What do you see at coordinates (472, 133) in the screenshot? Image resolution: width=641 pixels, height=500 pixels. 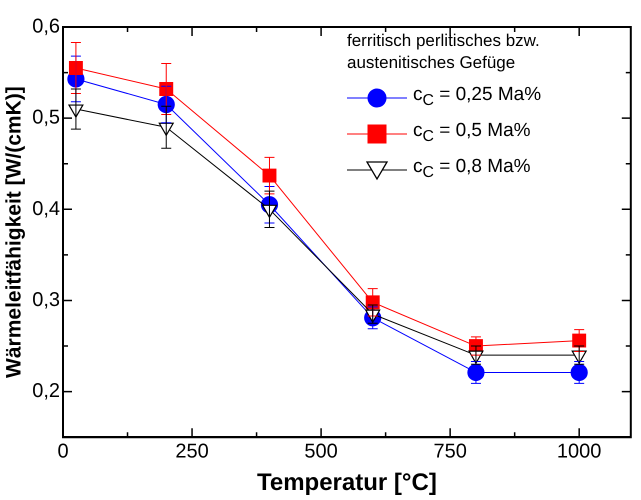 I see `legend-label: c$_{C}$ = 0,5 Ma%` at bounding box center [472, 133].